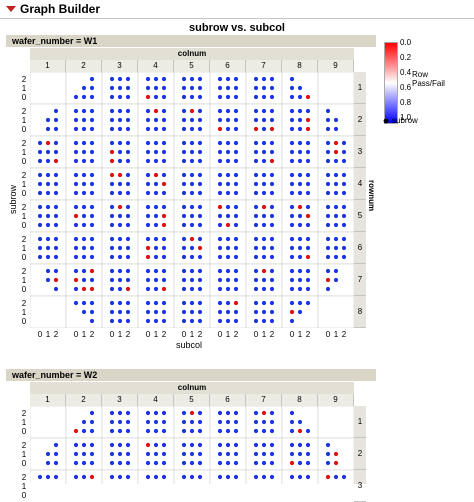 This screenshot has height=502, width=474. Describe the element at coordinates (360, 120) in the screenshot. I see `rownum-facet-2: 2` at that location.